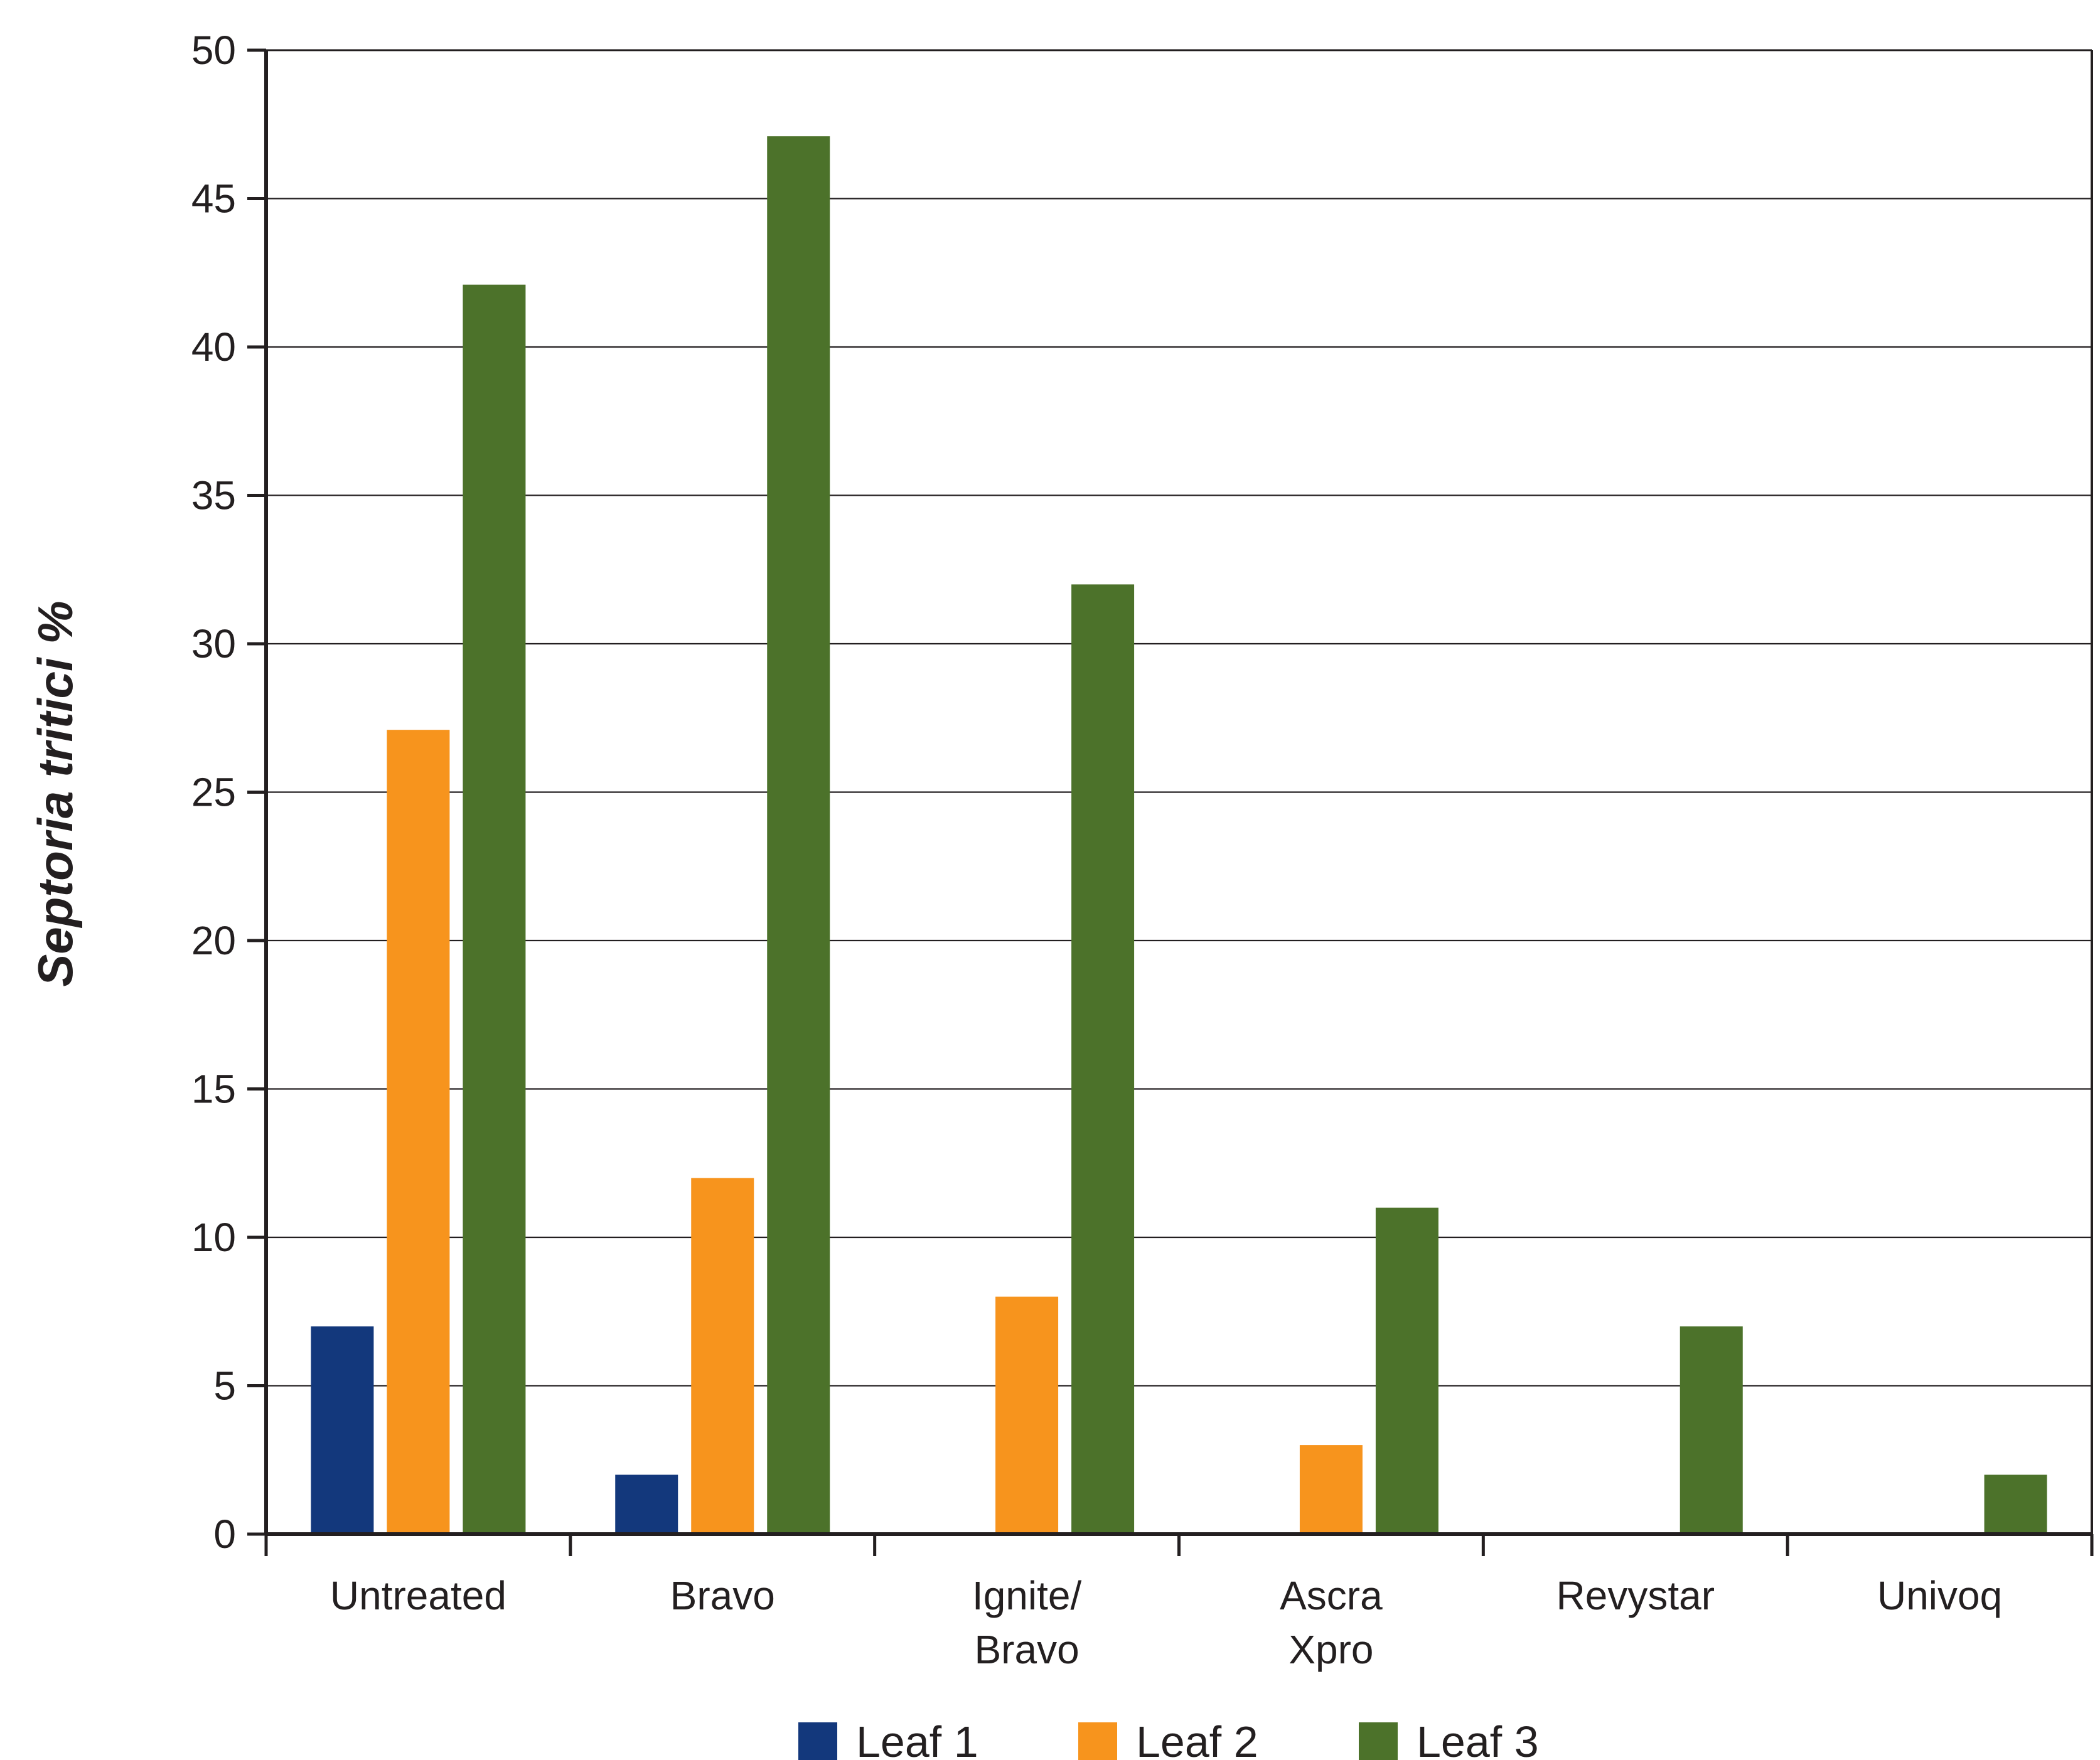 Image resolution: width=2100 pixels, height=1760 pixels. What do you see at coordinates (224, 1386) in the screenshot?
I see `y-tick-label: 5` at bounding box center [224, 1386].